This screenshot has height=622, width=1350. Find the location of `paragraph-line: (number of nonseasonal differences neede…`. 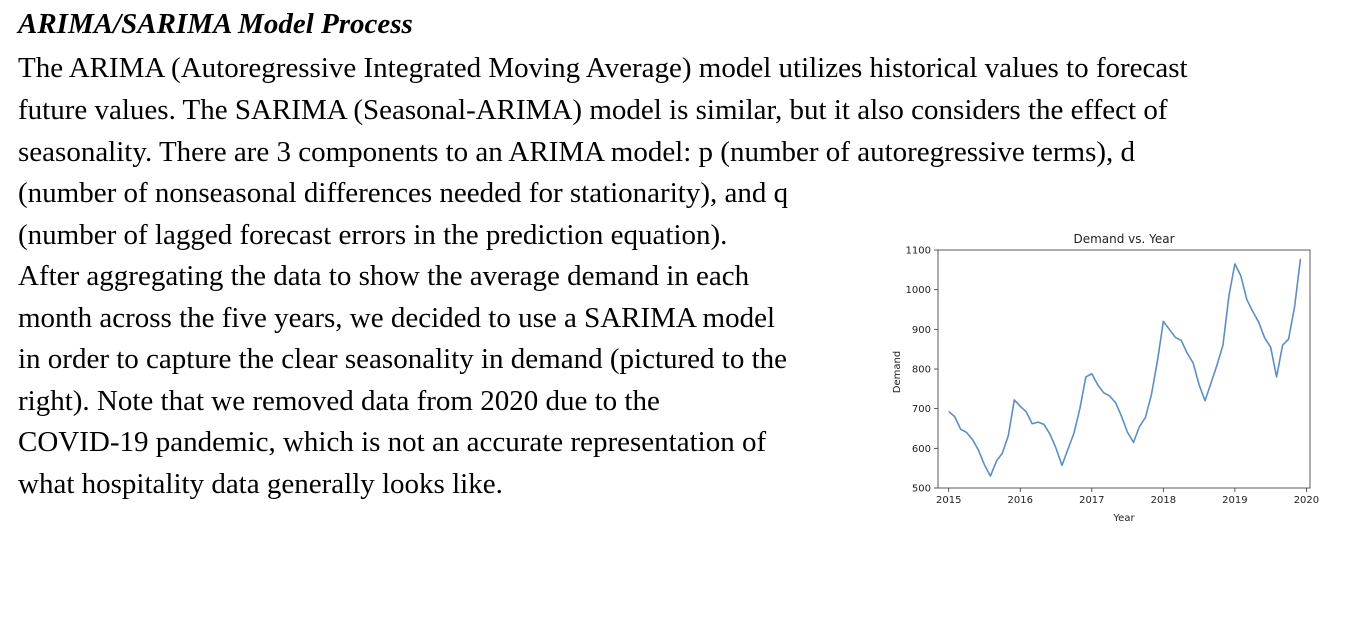

paragraph-line: (number of nonseasonal differences neede… is located at coordinates (403, 193).